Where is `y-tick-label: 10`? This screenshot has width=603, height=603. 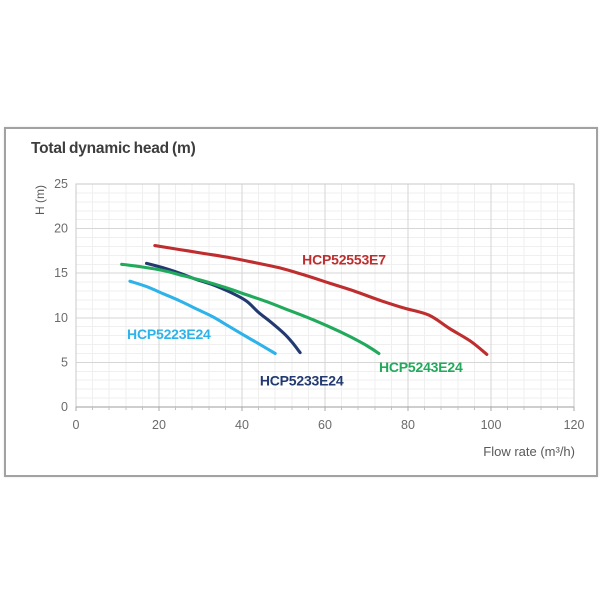 y-tick-label: 10 is located at coordinates (61, 318).